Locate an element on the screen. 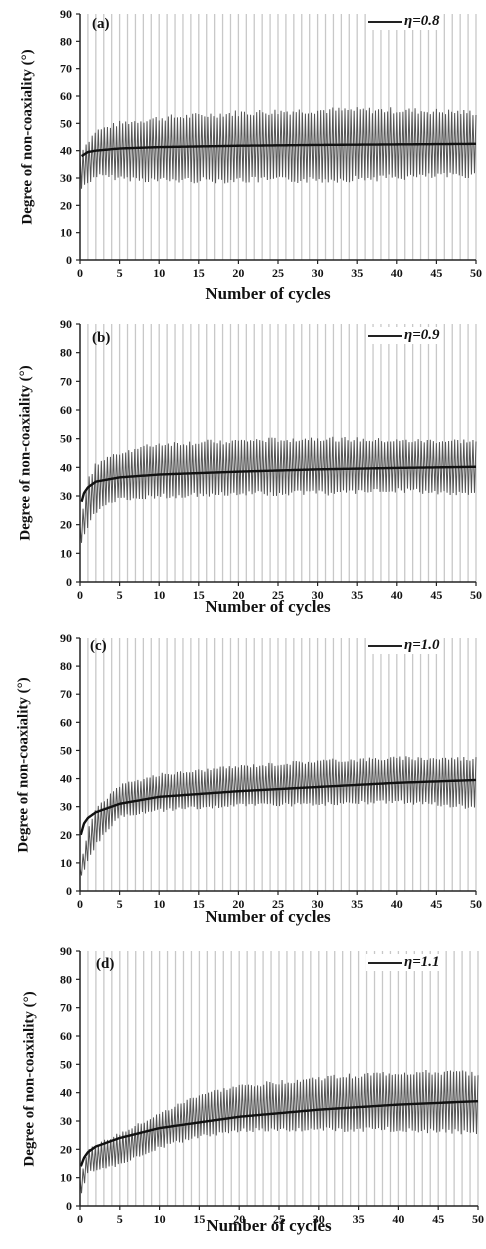 The width and height of the screenshot is (486, 1249). panel-label: (a) is located at coordinates (101, 24).